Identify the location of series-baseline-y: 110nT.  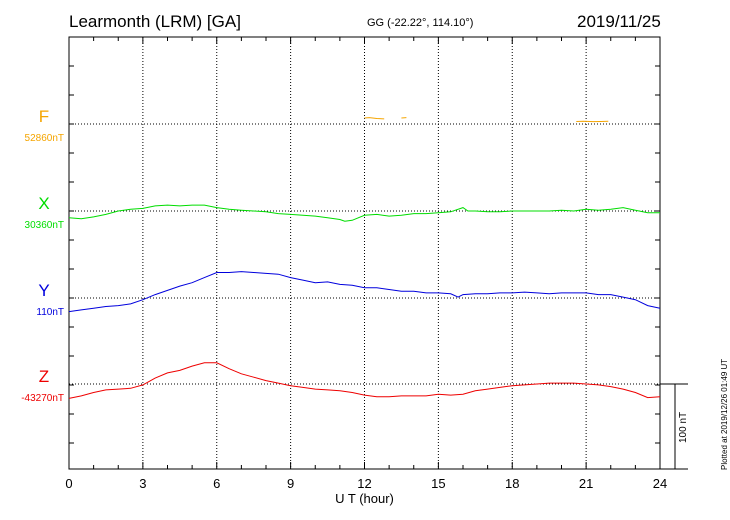
(50, 312).